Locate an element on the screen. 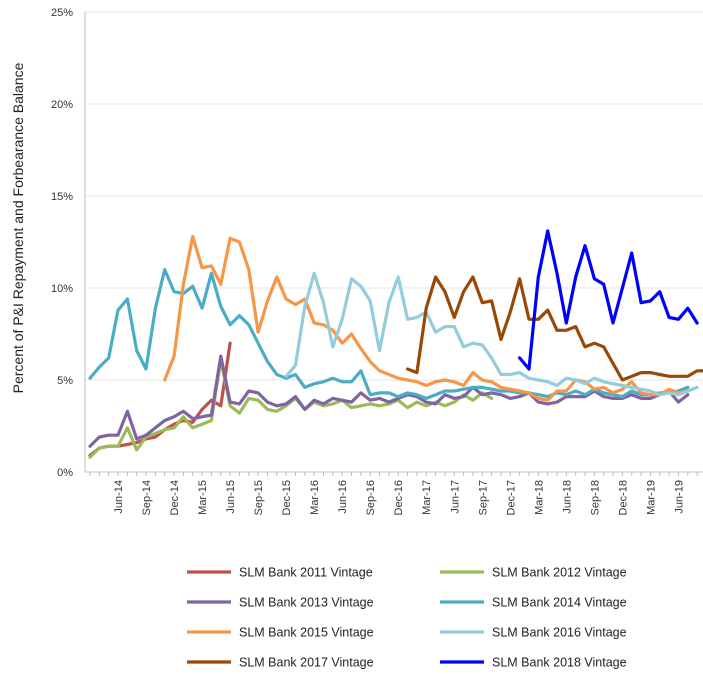 The image size is (703, 674). x-tick-label: Sep-18 is located at coordinates (595, 497).